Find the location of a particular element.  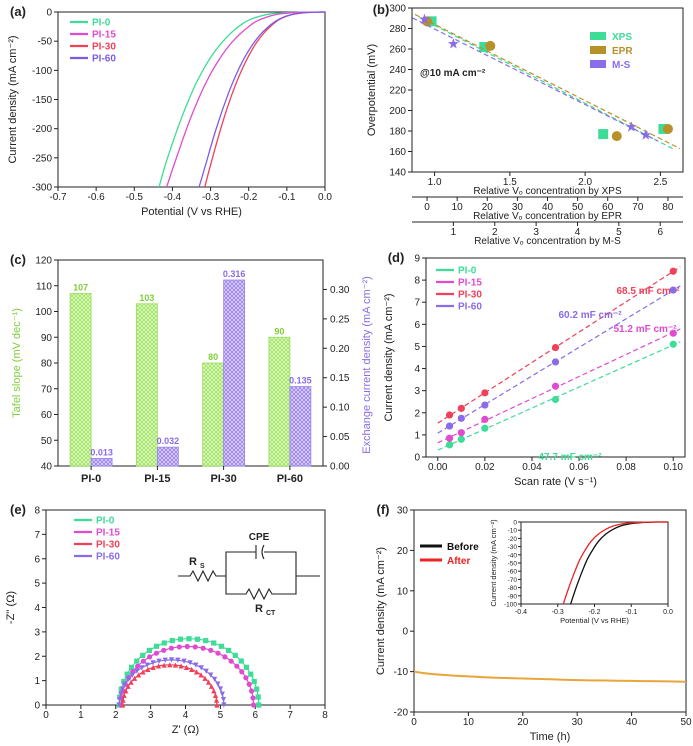

panel-c-y-left-tick-label: 120 is located at coordinates (43, 261).